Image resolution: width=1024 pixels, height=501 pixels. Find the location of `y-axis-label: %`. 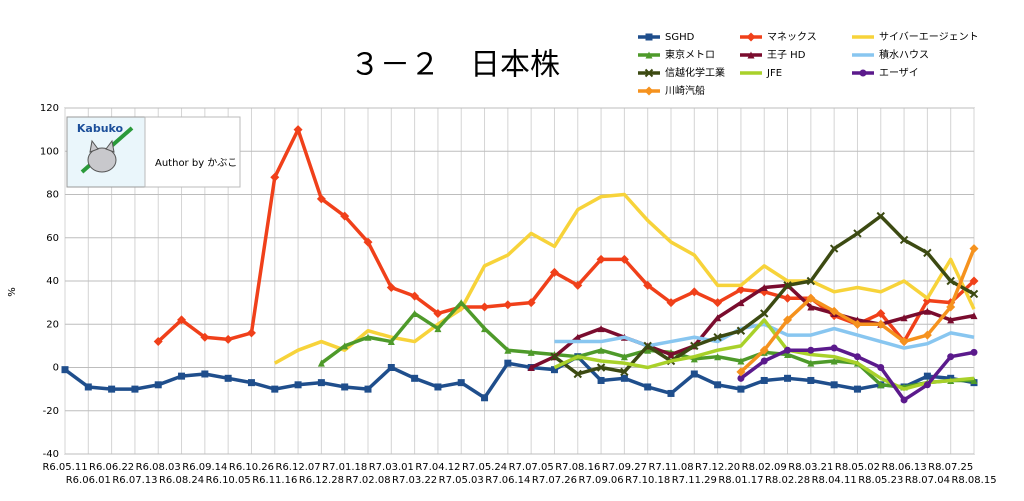

y-axis-label: % is located at coordinates (12, 292).